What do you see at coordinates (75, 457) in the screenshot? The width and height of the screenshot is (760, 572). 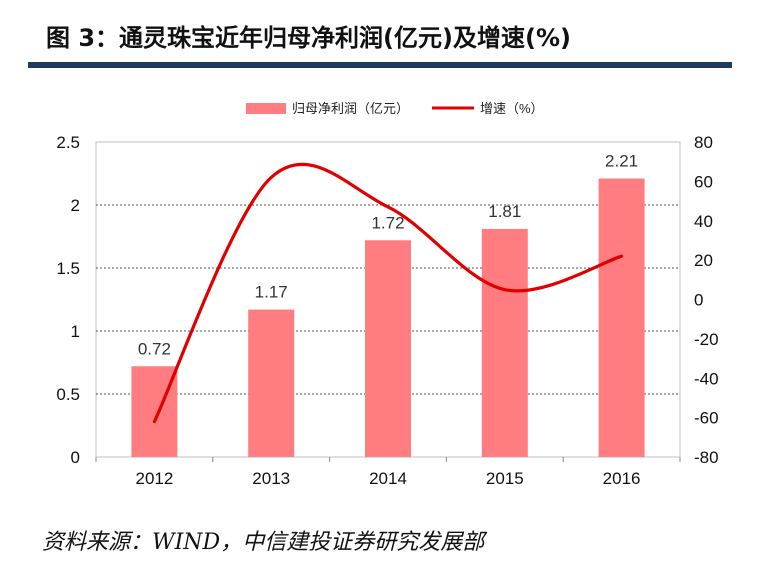 I see `left-axis-tick-label: 0` at bounding box center [75, 457].